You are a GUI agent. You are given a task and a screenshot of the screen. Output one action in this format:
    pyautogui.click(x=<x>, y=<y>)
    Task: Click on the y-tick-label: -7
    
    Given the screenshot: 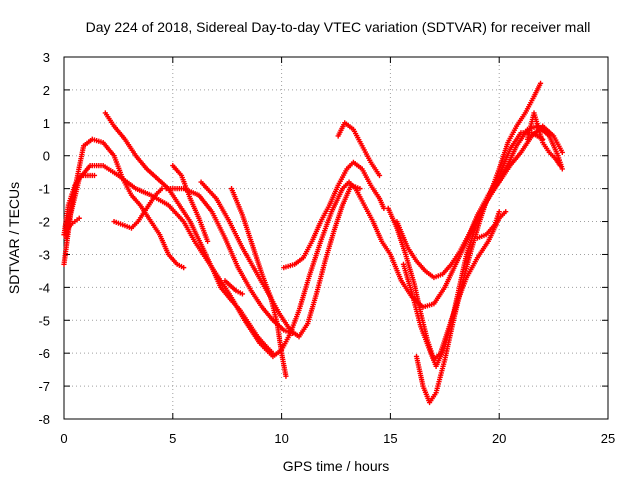 What is the action you would take?
    pyautogui.click(x=44, y=386)
    